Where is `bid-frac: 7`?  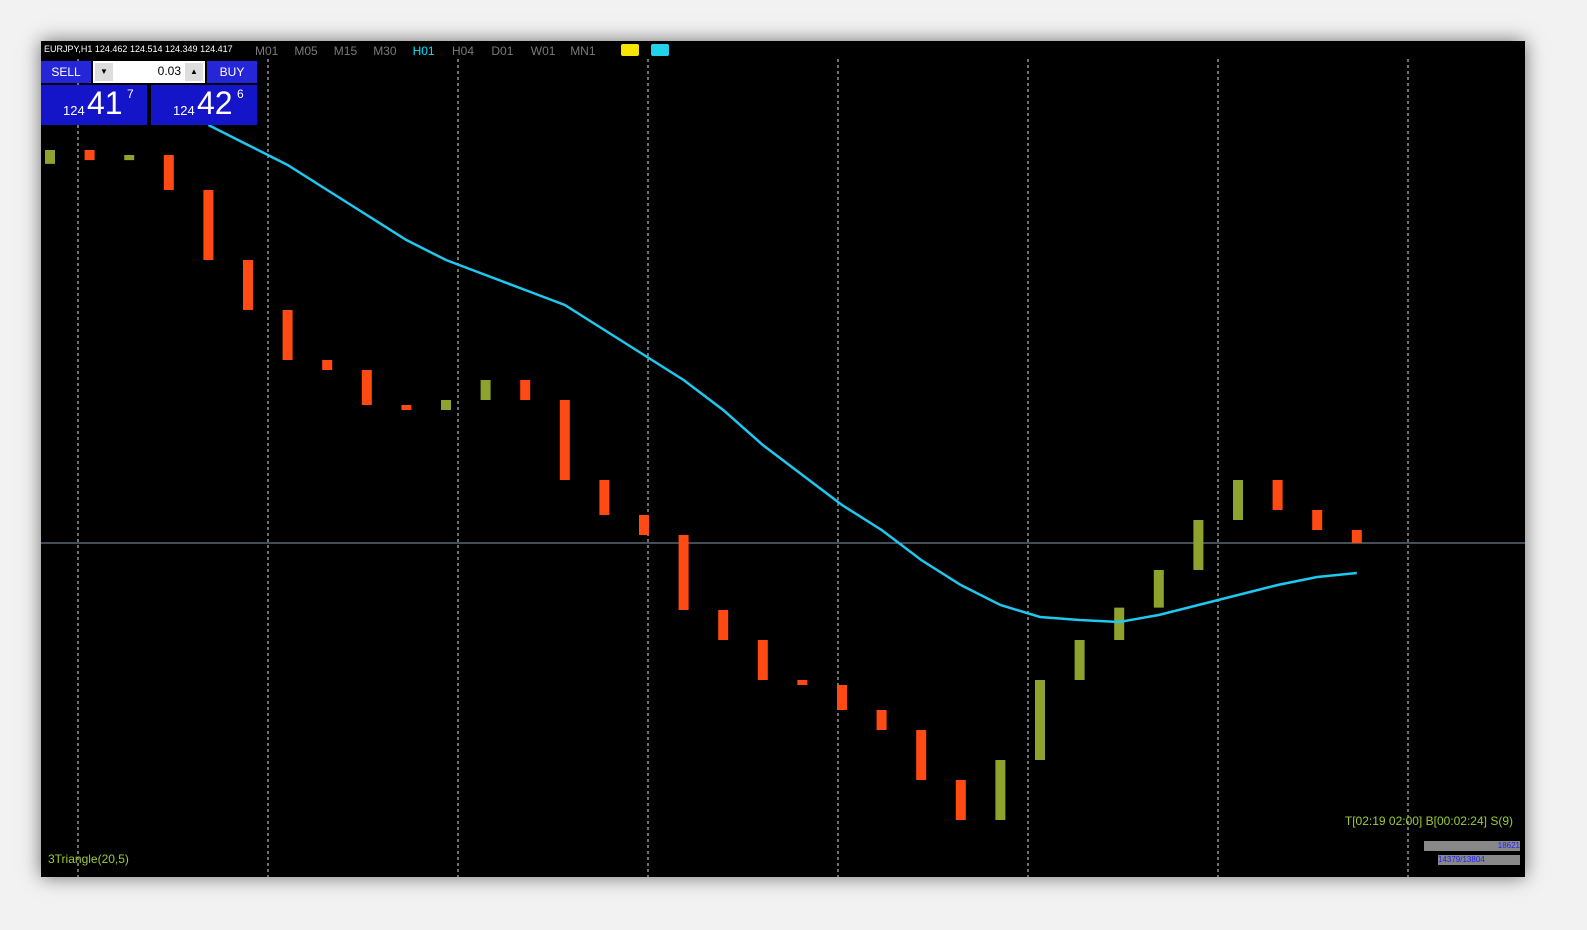
bid-frac: 7 is located at coordinates (130, 94).